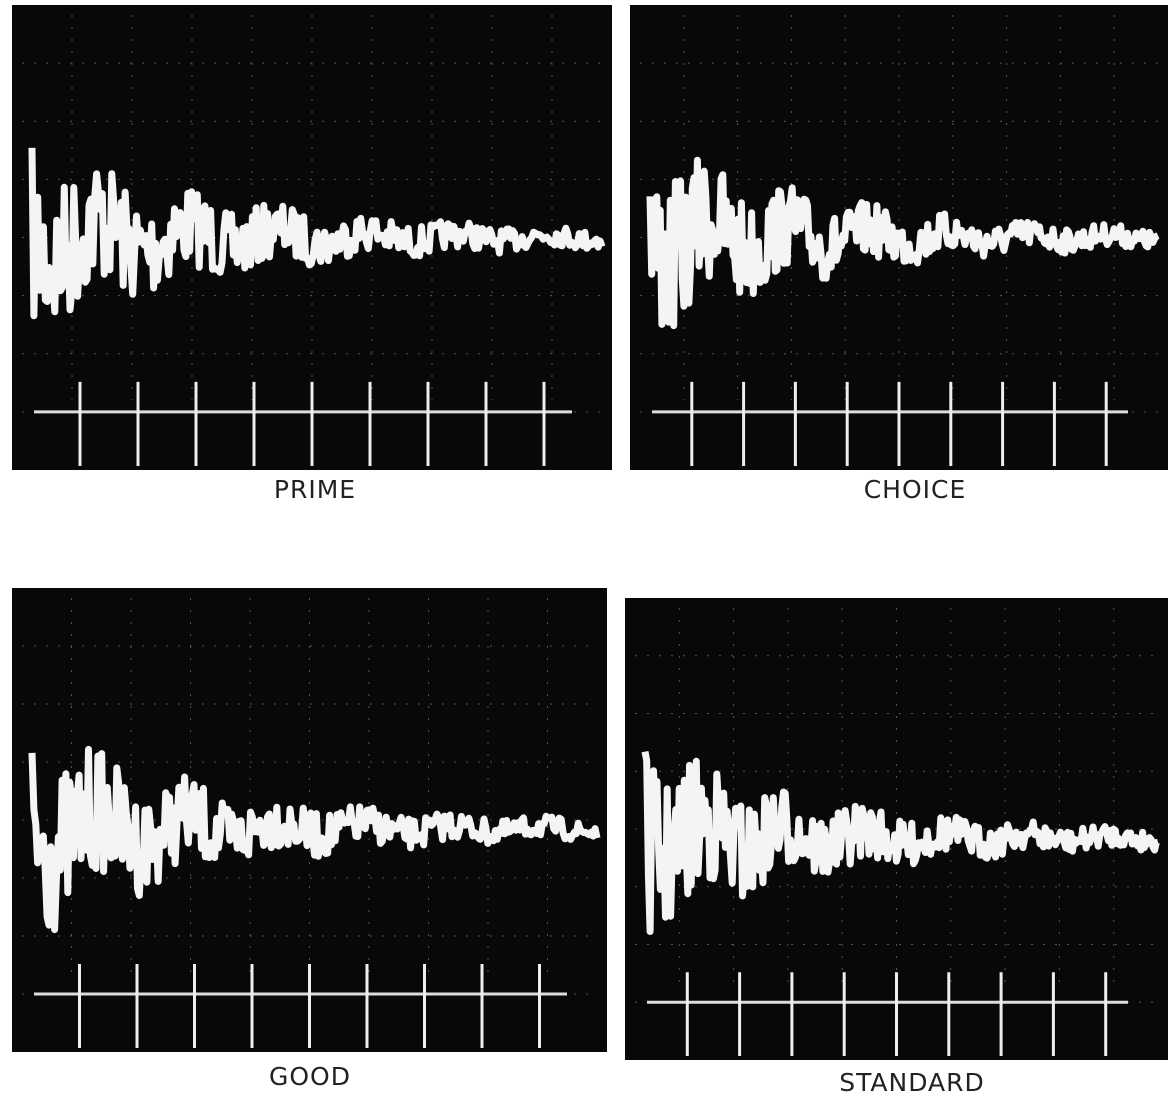  I want to click on panel-label: STANDARD, so click(912, 1082).